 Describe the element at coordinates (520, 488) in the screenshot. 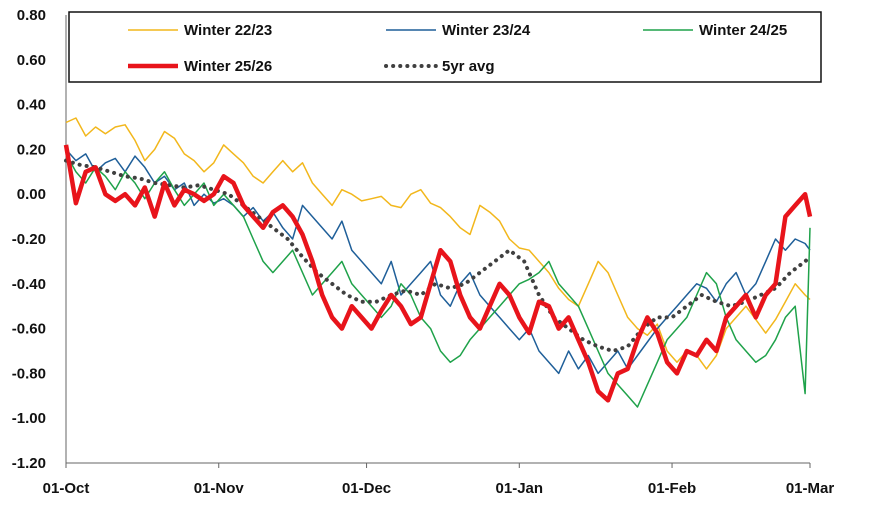

I see `x-tick-label: 01-Jan` at that location.